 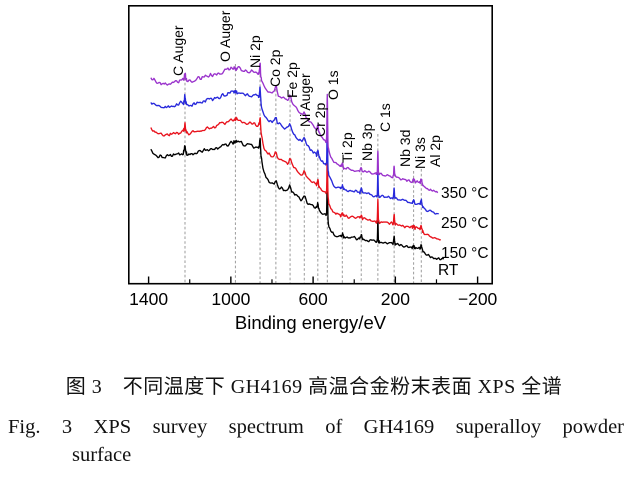 I want to click on peak-label-c-1s: C 1s, so click(x=385, y=117).